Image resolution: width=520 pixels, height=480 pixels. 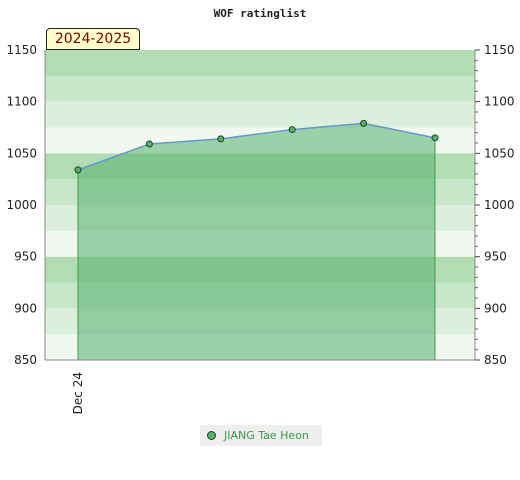 I want to click on legend: JIANG Tae Heon, so click(x=261, y=435).